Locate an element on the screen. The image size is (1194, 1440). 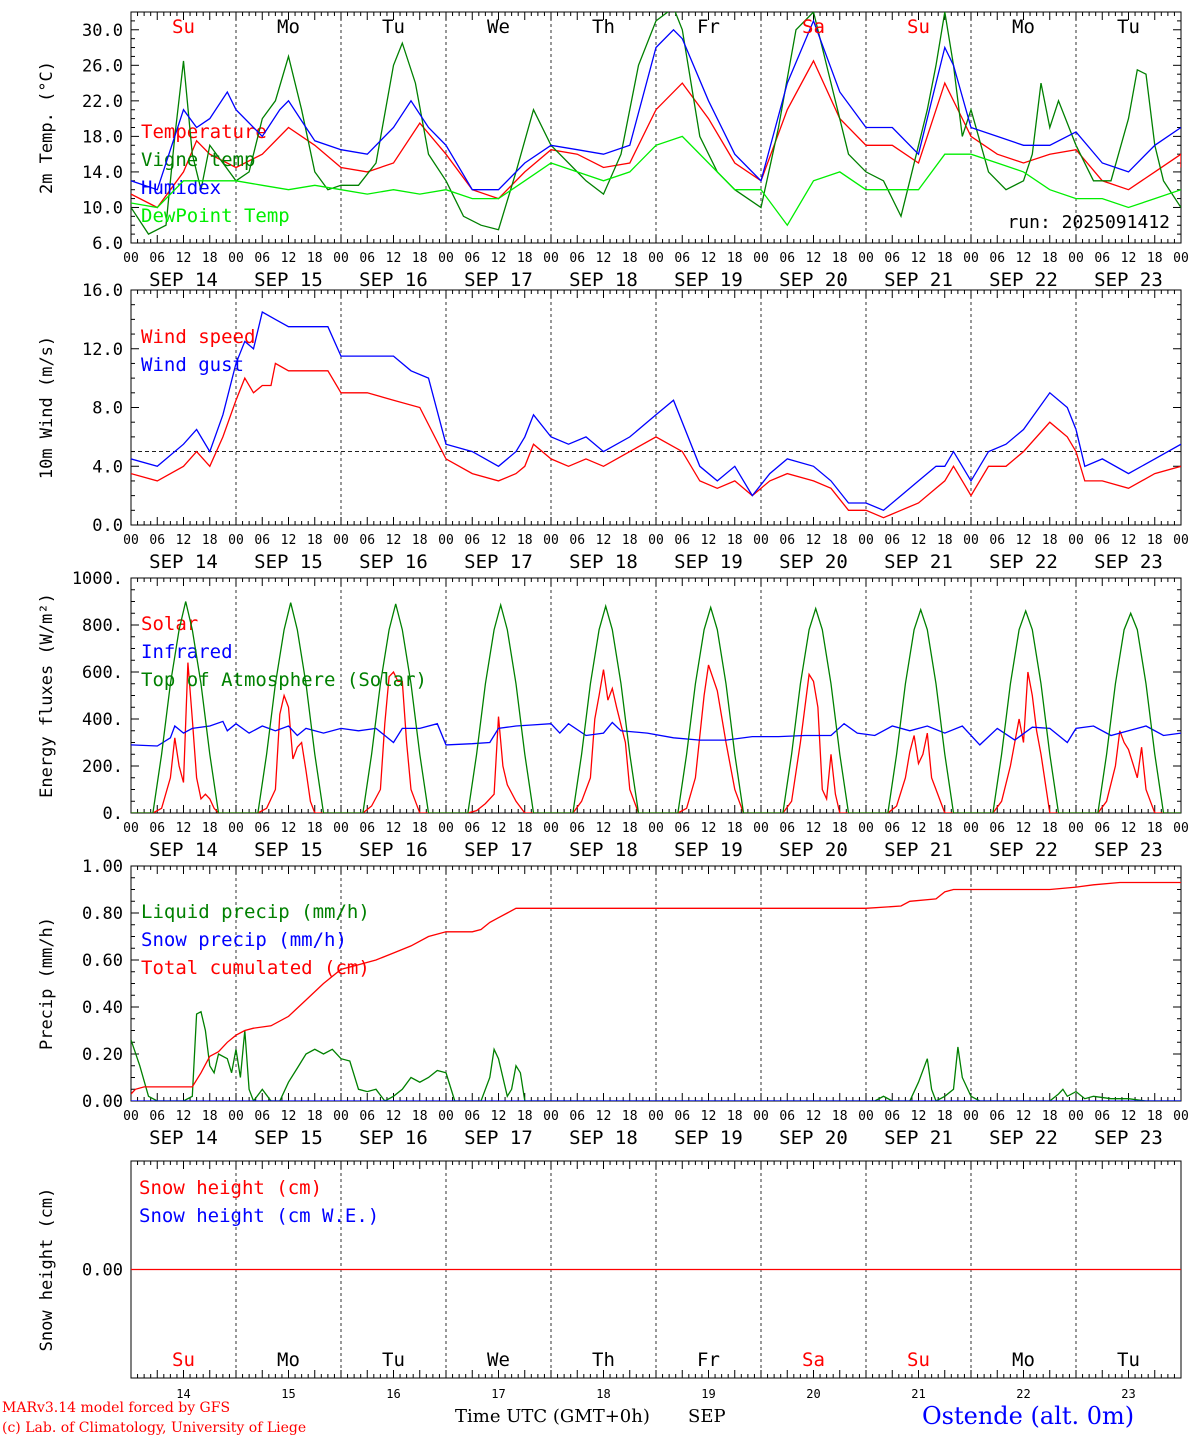
y-tick-label: 22.0 is located at coordinates (102, 102).